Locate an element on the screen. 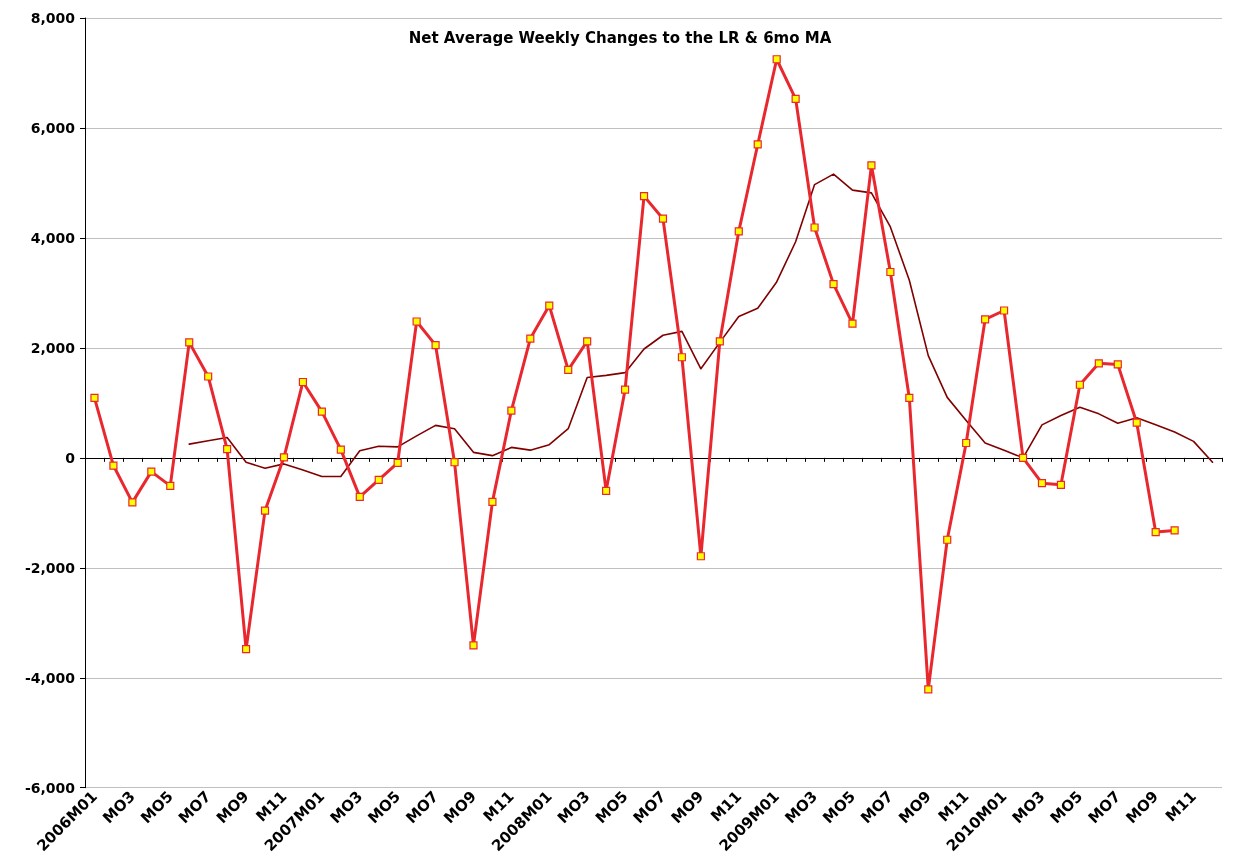 Image resolution: width=1240 pixels, height=856 pixels. y-tick-label: 0 is located at coordinates (70, 457).